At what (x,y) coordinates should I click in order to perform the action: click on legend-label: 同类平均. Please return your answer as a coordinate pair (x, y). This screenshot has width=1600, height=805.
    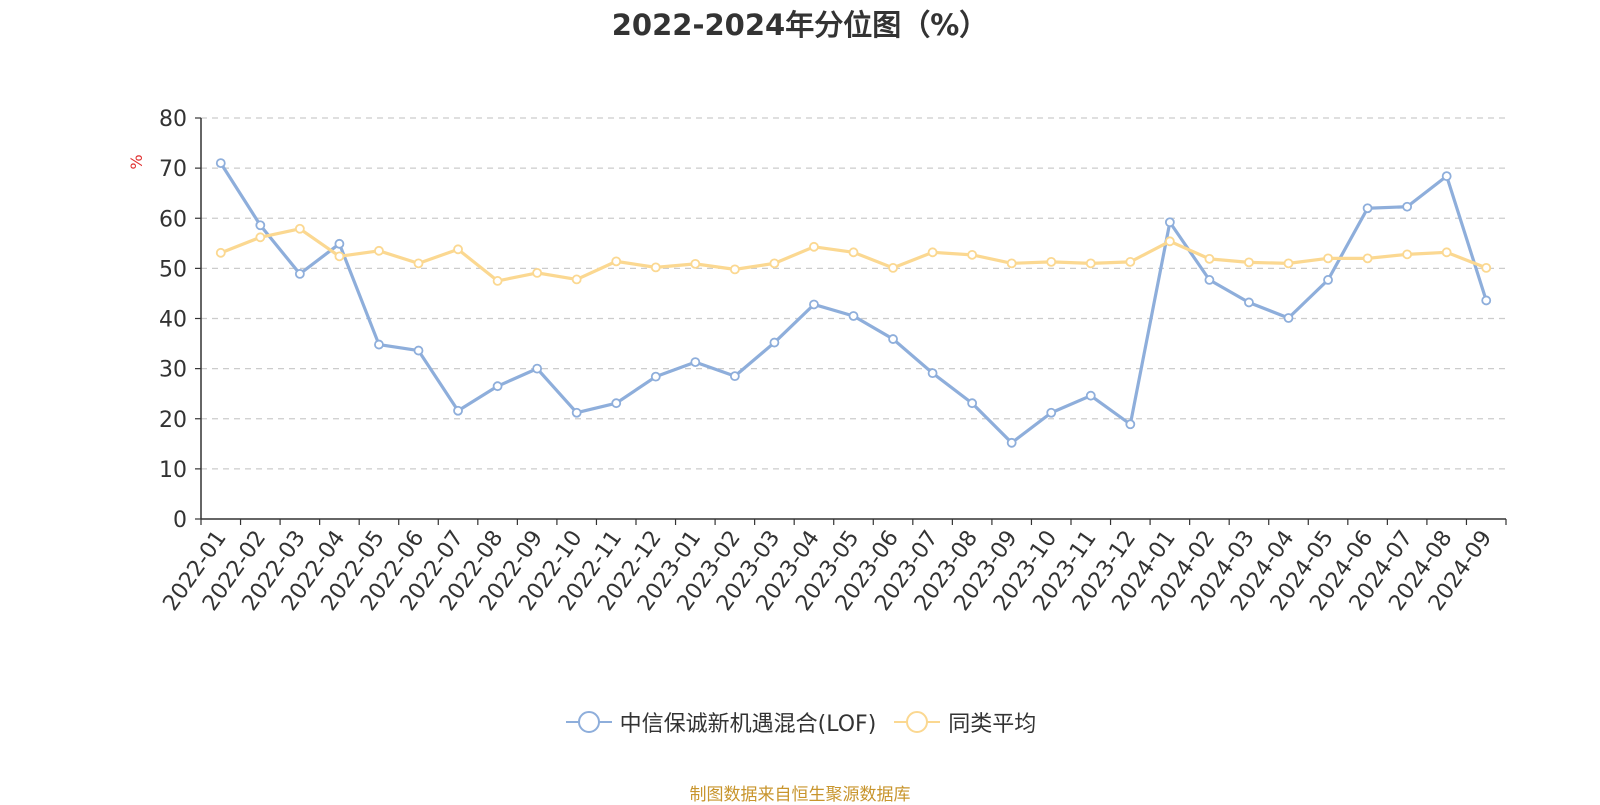
    Looking at the image, I should click on (992, 724).